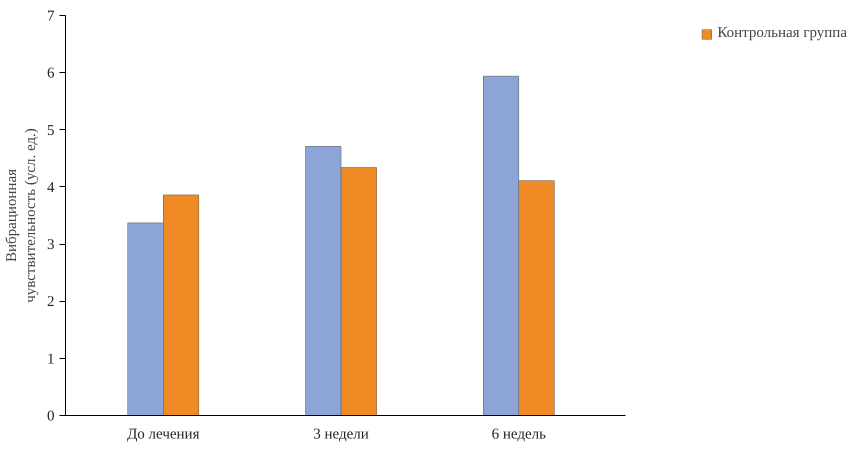 The height and width of the screenshot is (473, 857). Describe the element at coordinates (50, 416) in the screenshot. I see `y-tick-label: 0` at that location.